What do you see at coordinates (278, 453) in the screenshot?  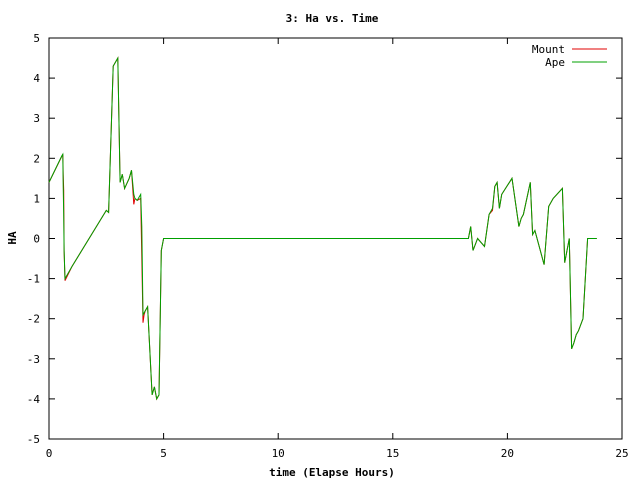 I see `x-tick-label: 10` at bounding box center [278, 453].